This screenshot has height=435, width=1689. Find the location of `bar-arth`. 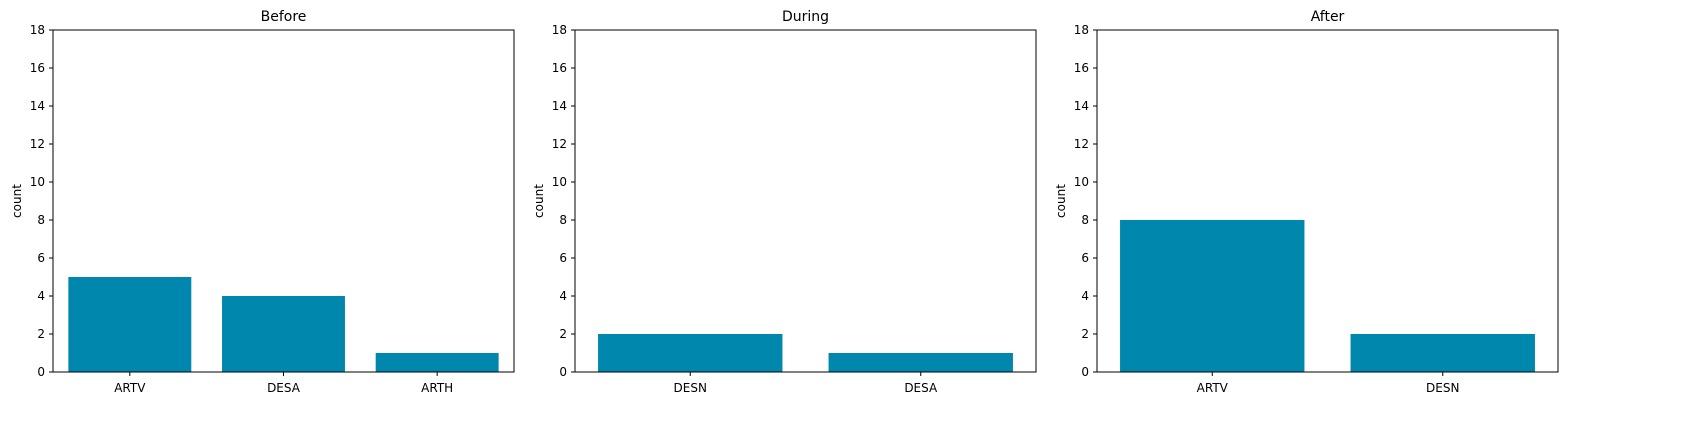

bar-arth is located at coordinates (437, 362).